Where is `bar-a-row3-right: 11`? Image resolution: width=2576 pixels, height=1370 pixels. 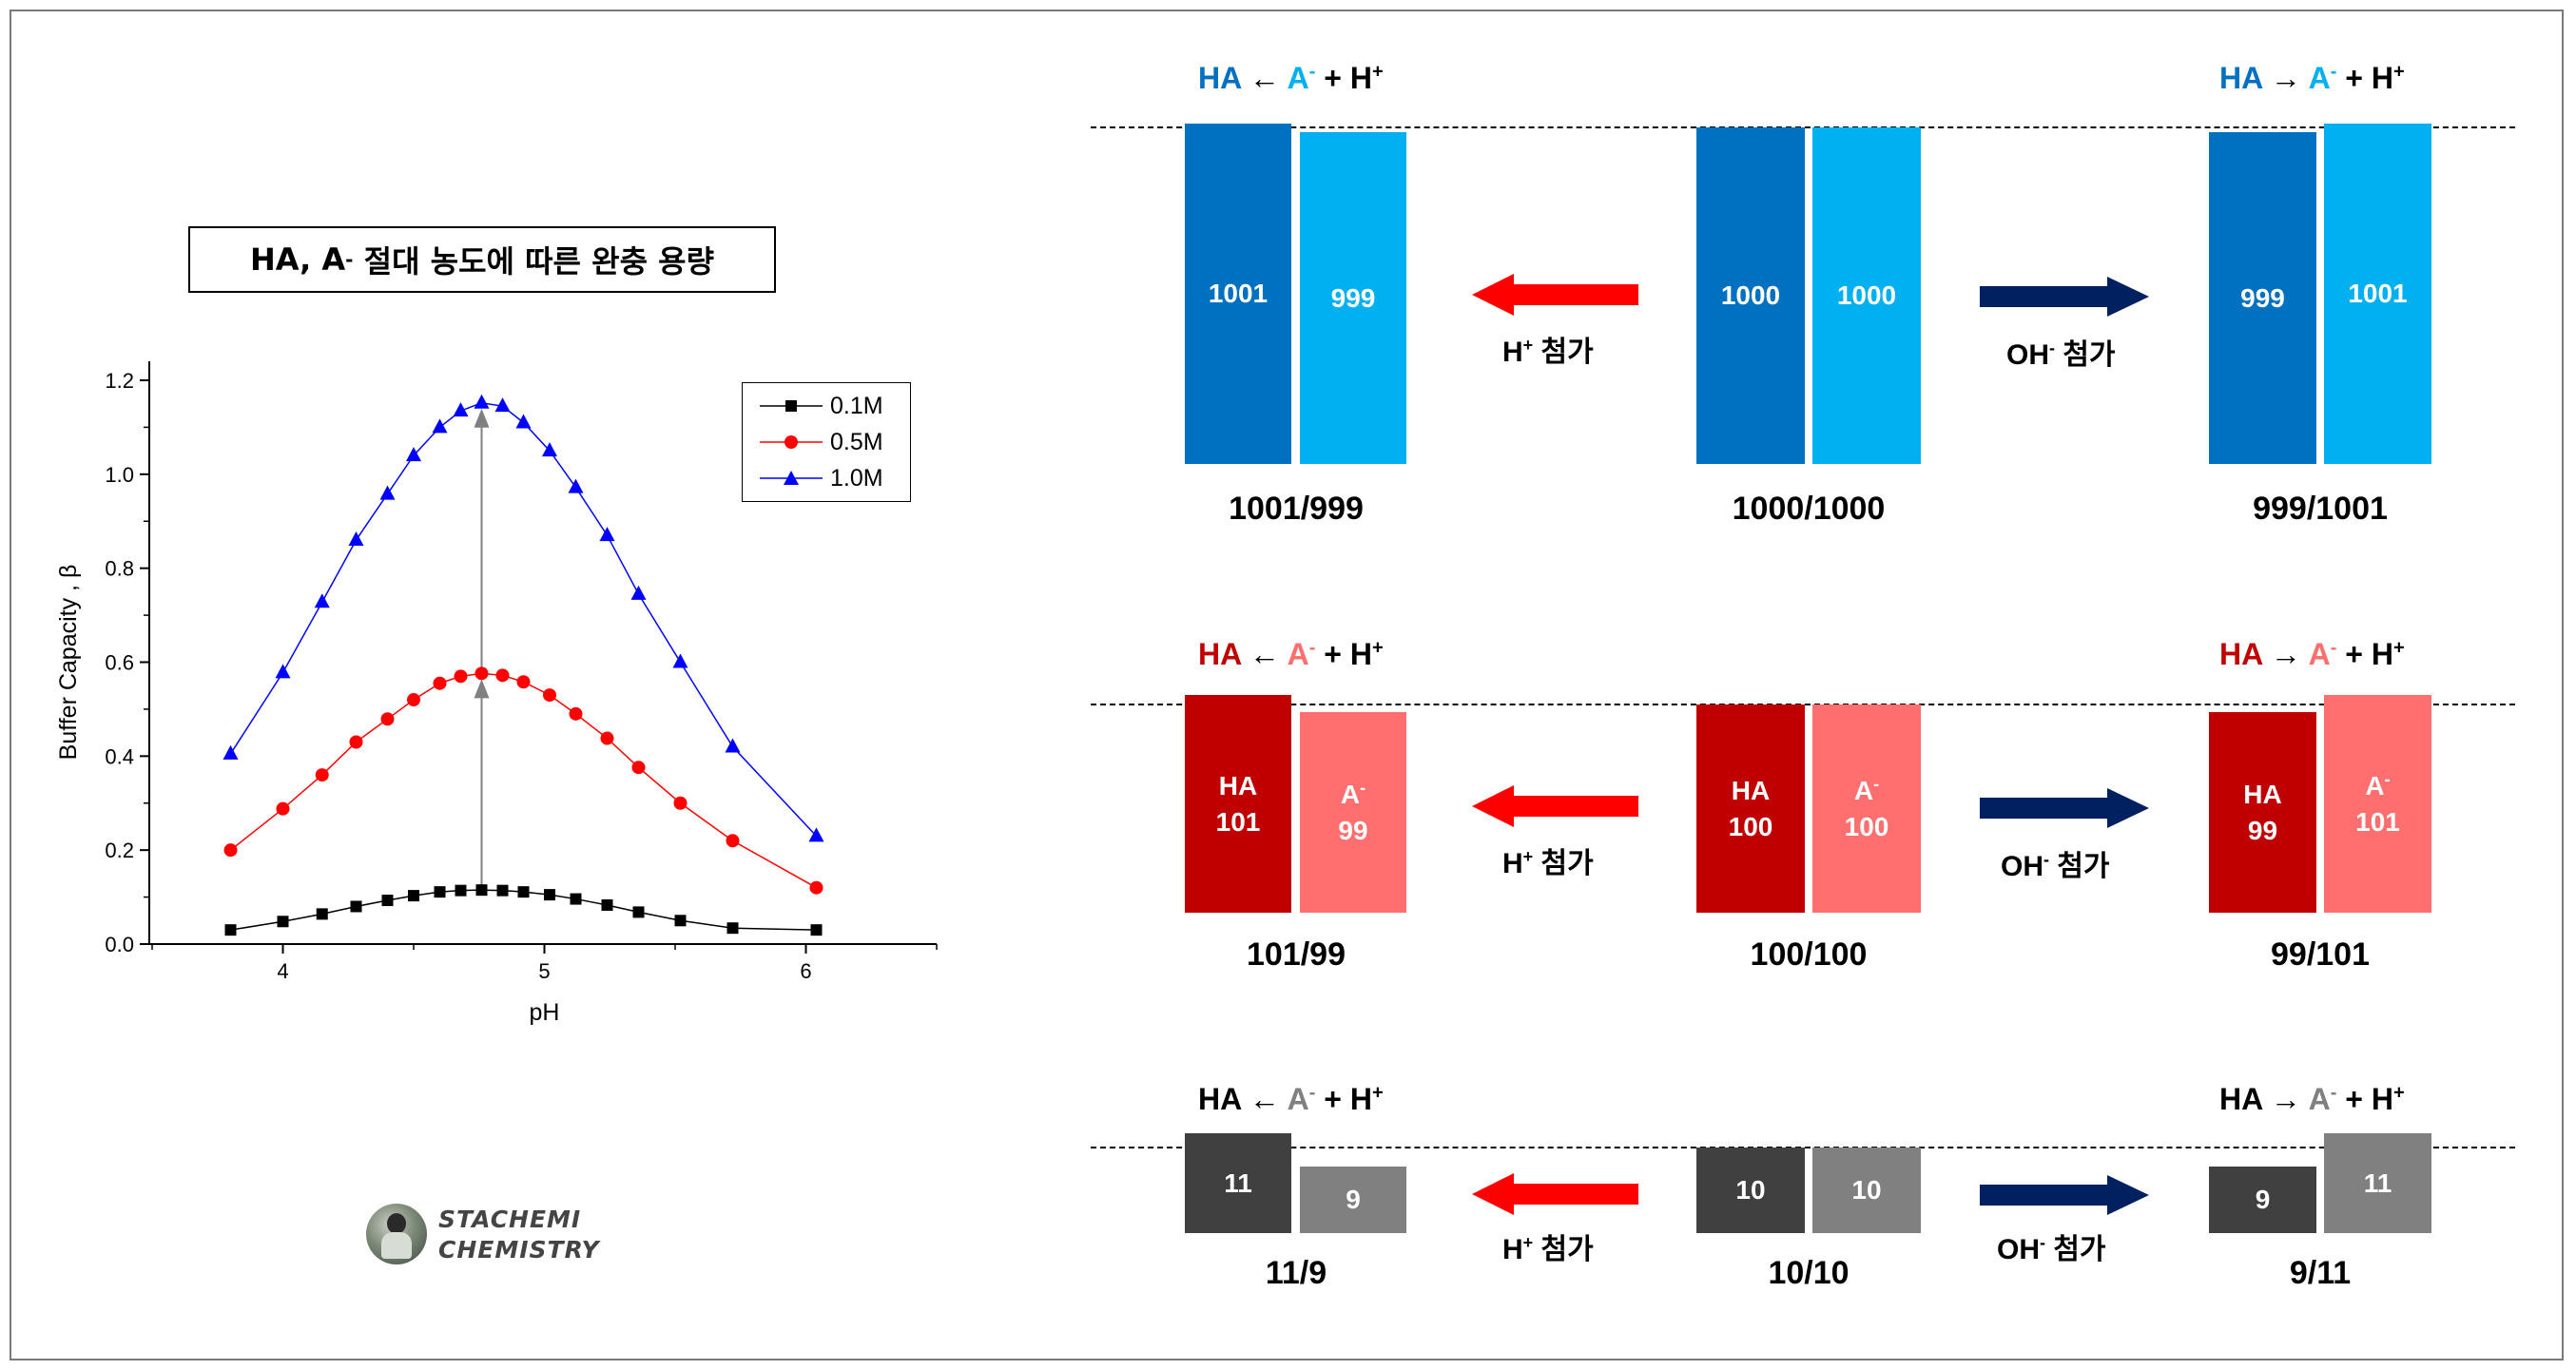 bar-a-row3-right: 11 is located at coordinates (2377, 1183).